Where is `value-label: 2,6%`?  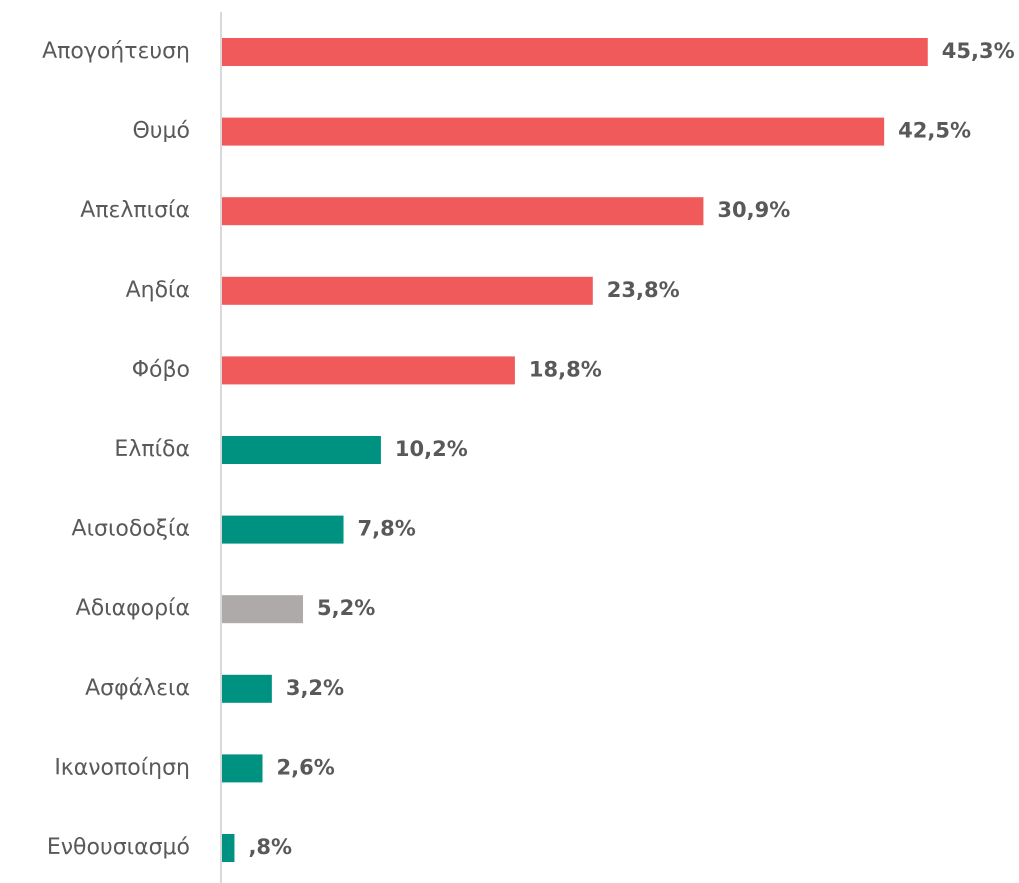 value-label: 2,6% is located at coordinates (306, 767).